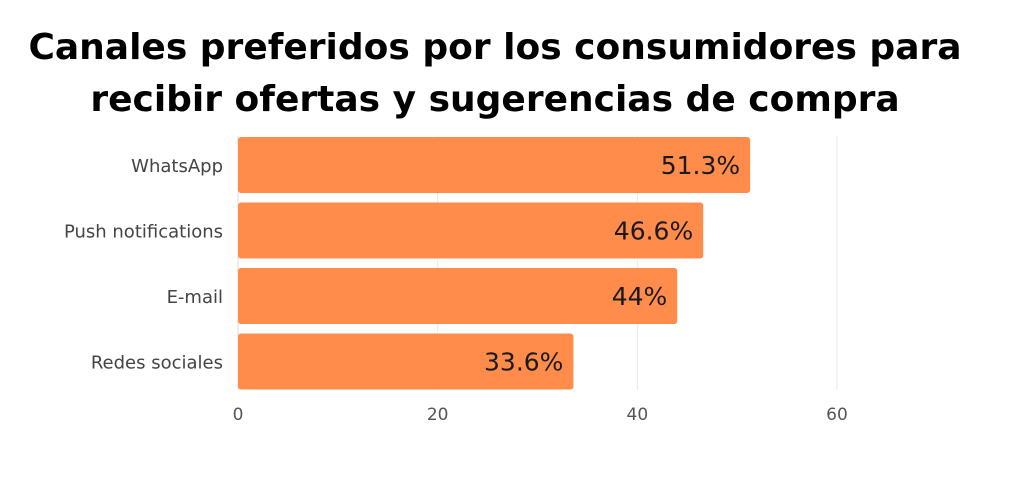  What do you see at coordinates (523, 362) in the screenshot?
I see `value-label: 33.6%` at bounding box center [523, 362].